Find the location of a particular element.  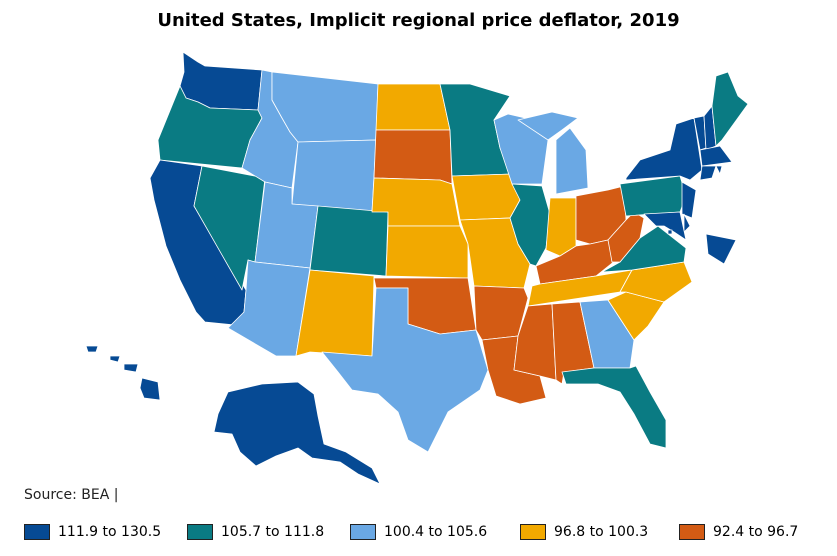

state-wi is located at coordinates (521, 149).